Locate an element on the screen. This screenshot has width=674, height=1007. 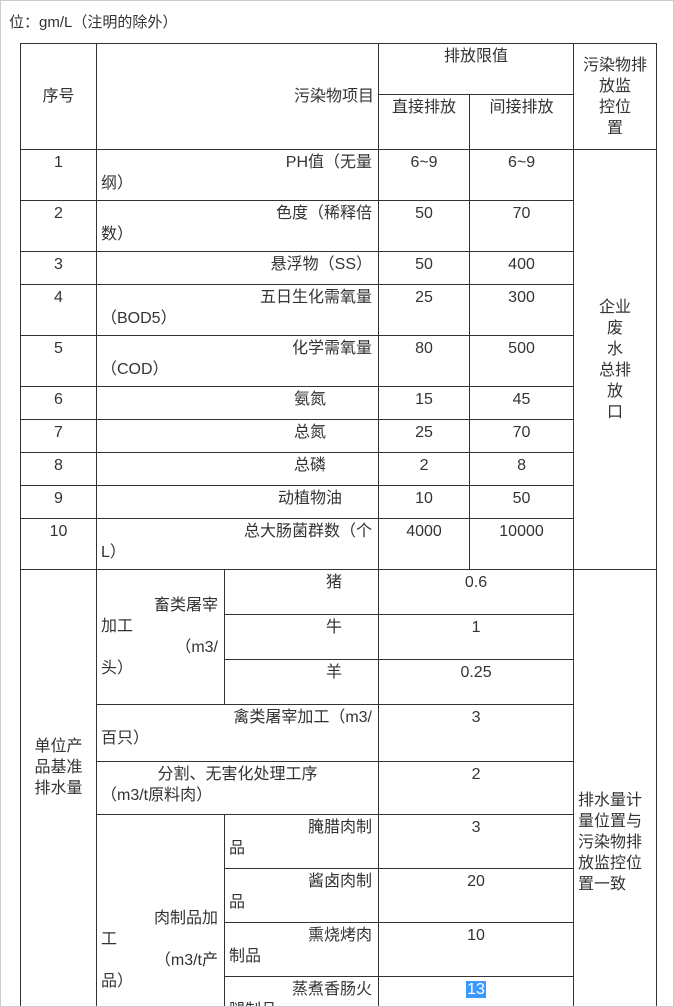
table-row: 4 五日生化需氧量 （BOD5） 25 300 is located at coordinates (338, 310).